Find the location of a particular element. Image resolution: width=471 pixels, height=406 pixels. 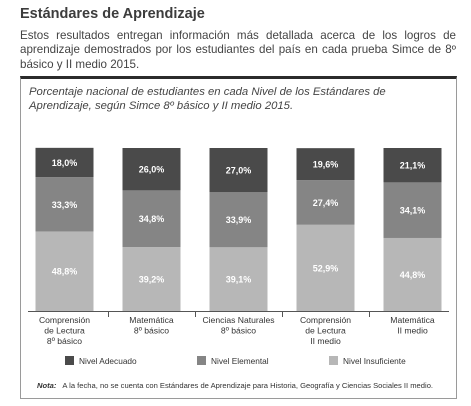

data-label-adecuado: 26,0% is located at coordinates (152, 170).